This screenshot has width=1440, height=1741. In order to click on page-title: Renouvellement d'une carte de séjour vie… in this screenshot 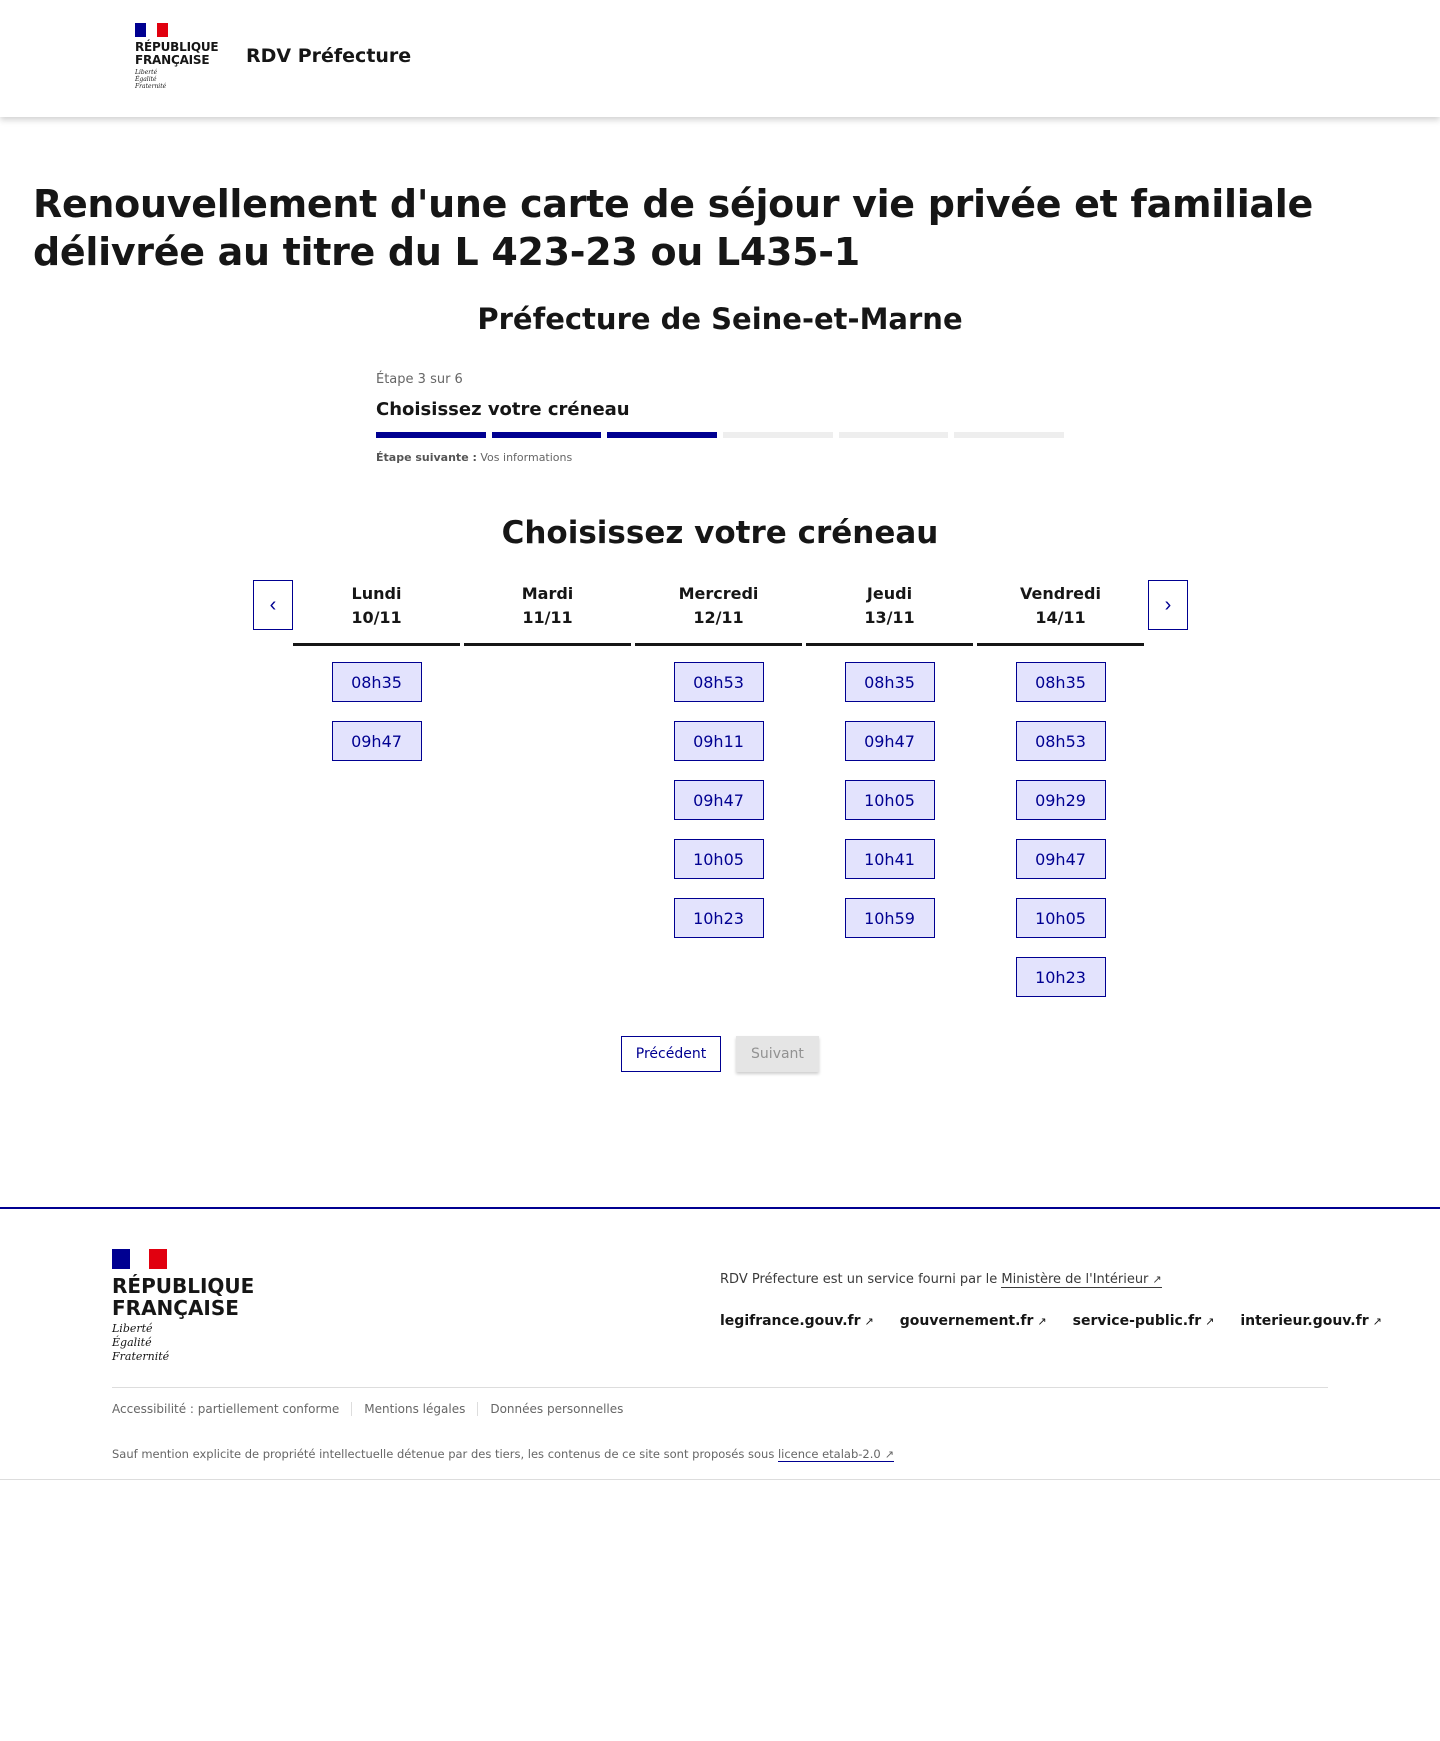, I will do `click(673, 228)`.